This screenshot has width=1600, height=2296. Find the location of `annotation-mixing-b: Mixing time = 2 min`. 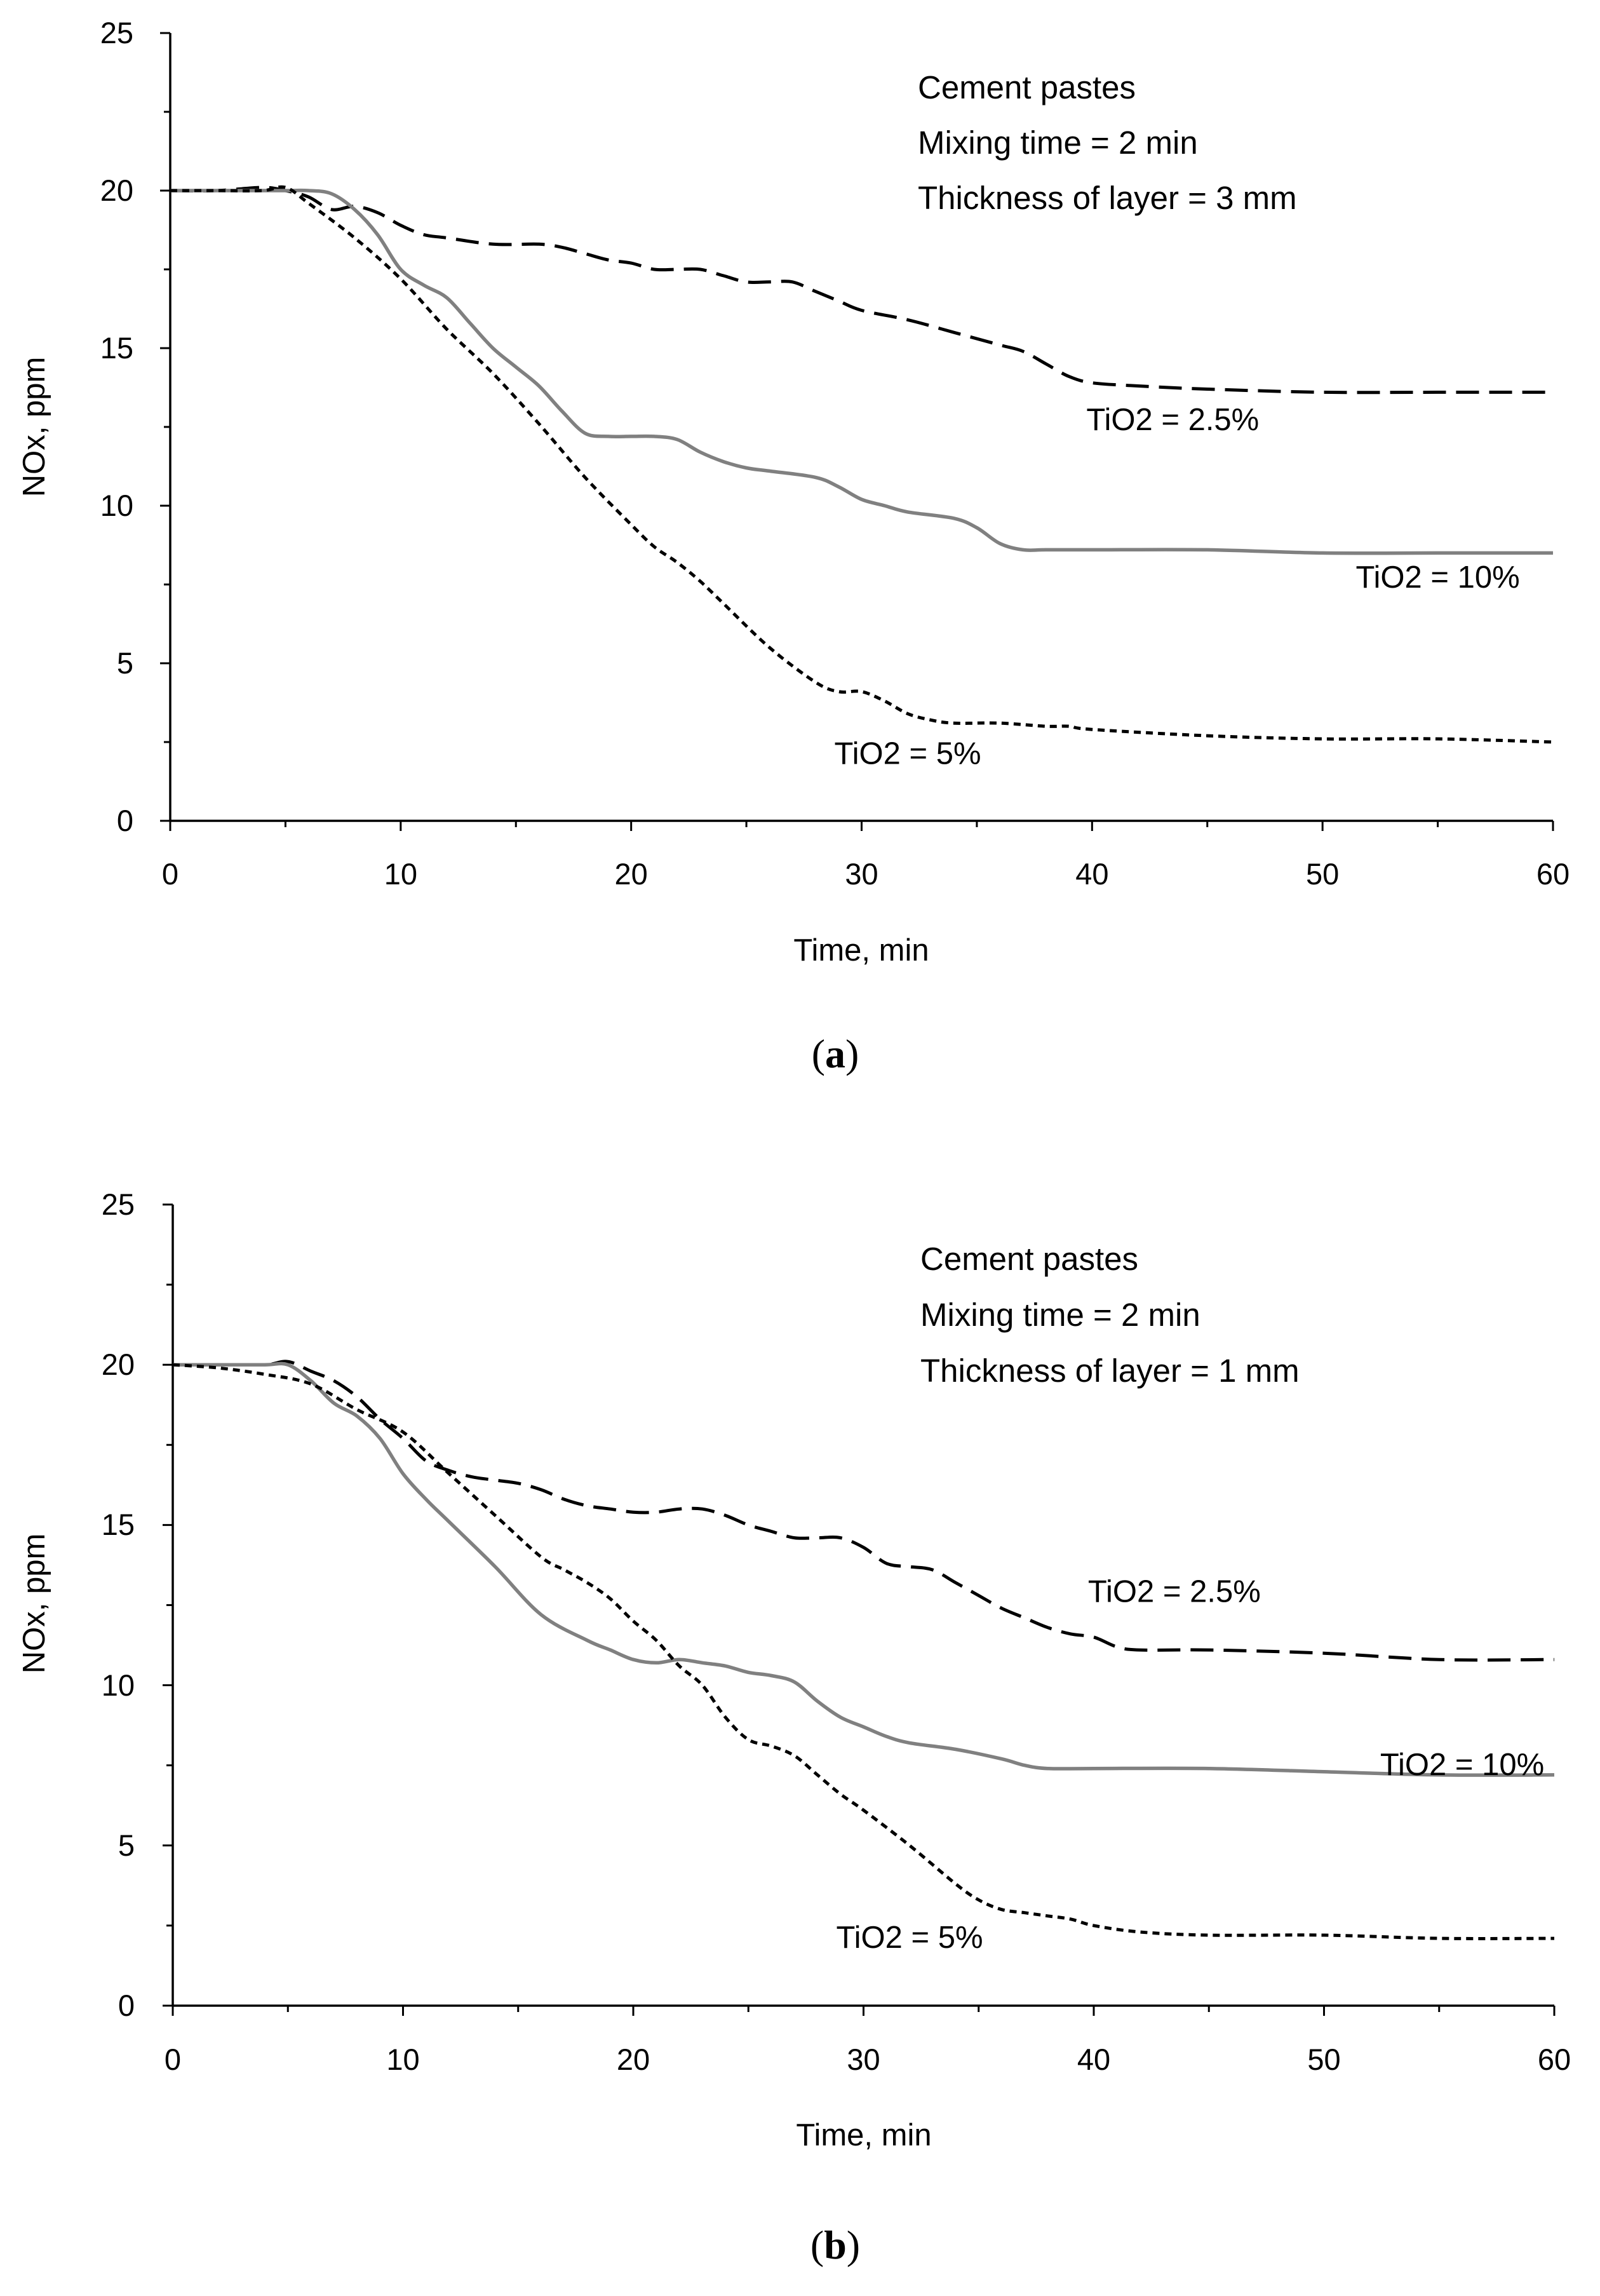

annotation-mixing-b: Mixing time = 2 min is located at coordinates (1060, 1315).